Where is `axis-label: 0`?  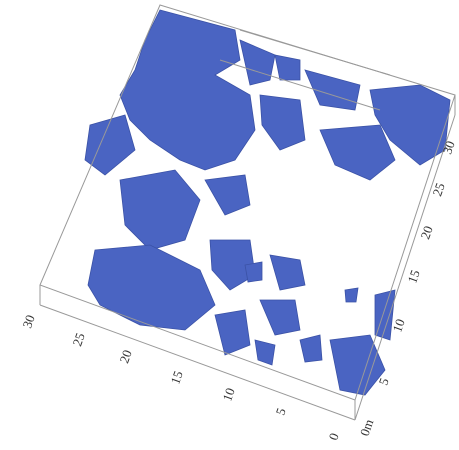
axis-label: 0 is located at coordinates (333, 436).